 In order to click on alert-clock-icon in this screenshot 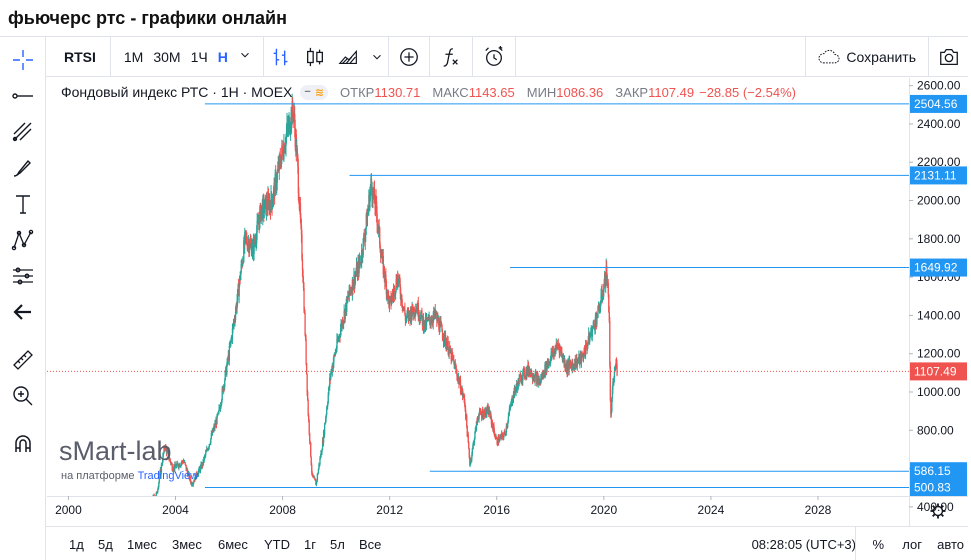, I will do `click(494, 57)`.